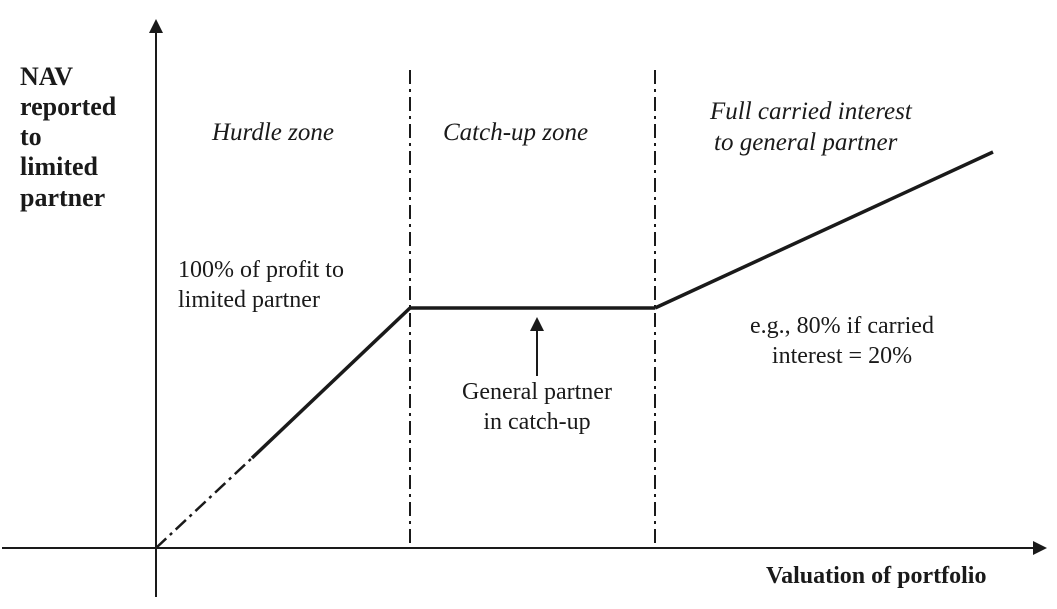 The image size is (1057, 609). I want to click on nav-curve-hurdle-segment, so click(331, 383).